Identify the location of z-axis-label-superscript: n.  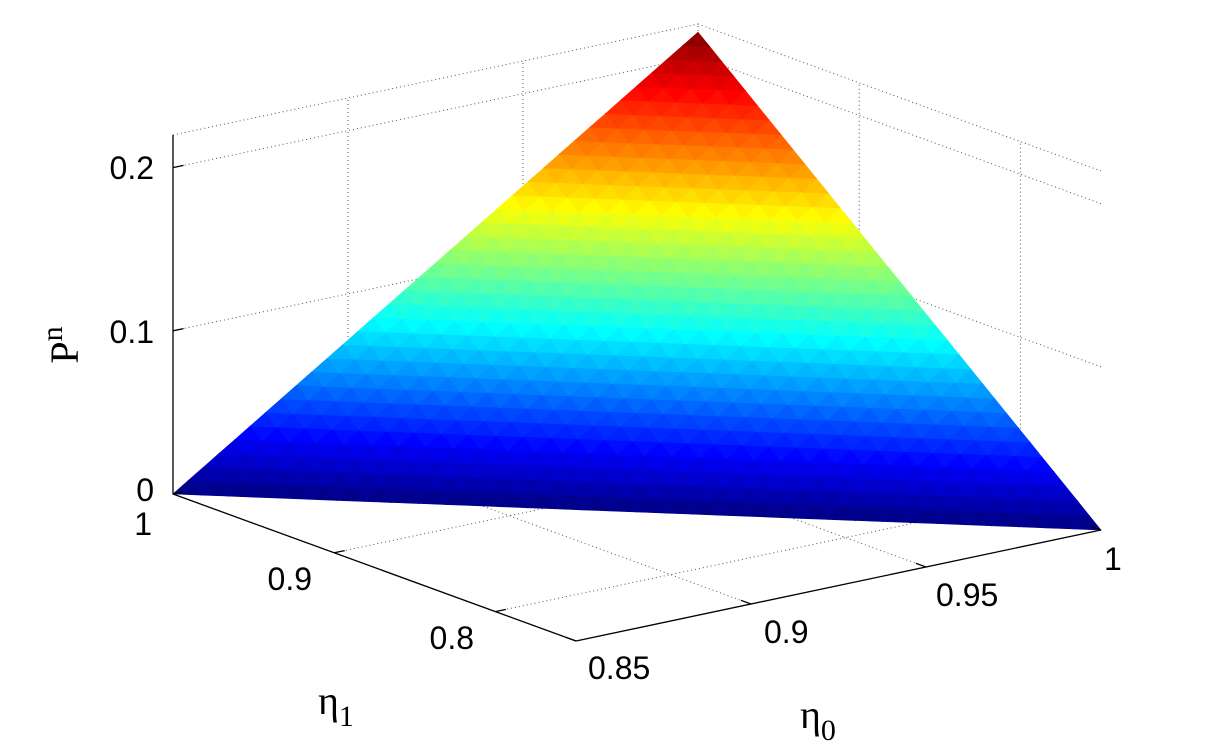
(52, 333).